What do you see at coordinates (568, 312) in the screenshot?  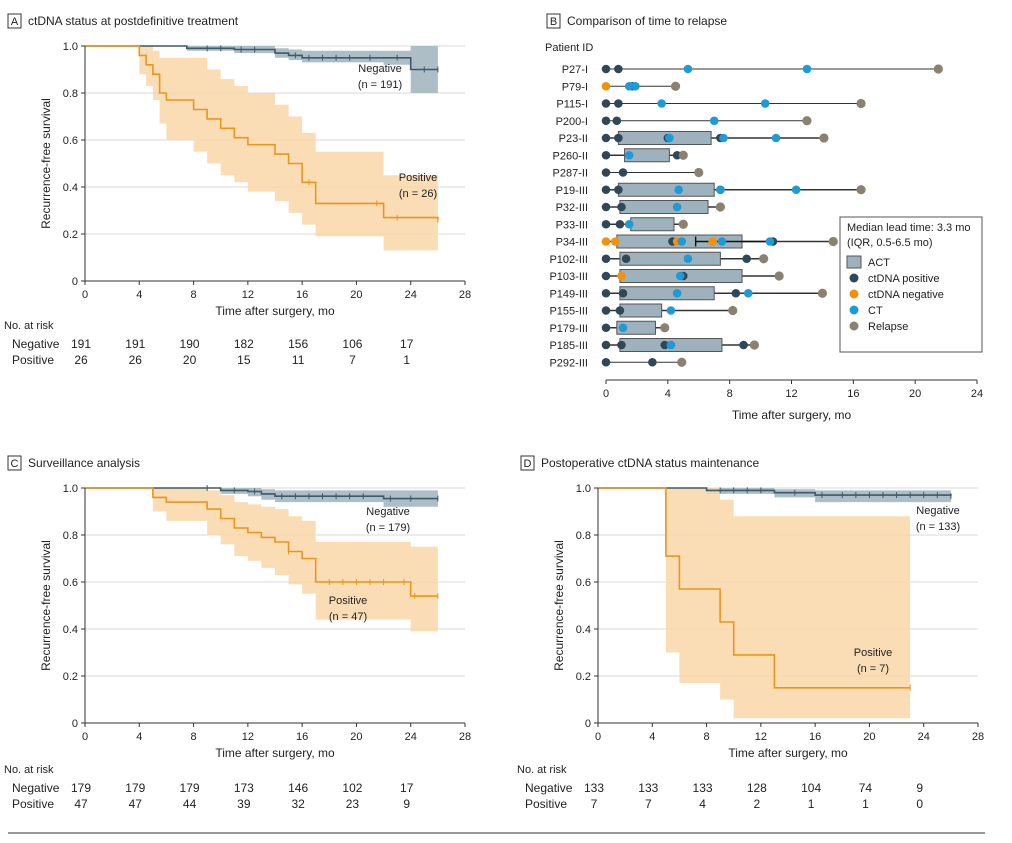 I see `patient-id: P155-III` at bounding box center [568, 312].